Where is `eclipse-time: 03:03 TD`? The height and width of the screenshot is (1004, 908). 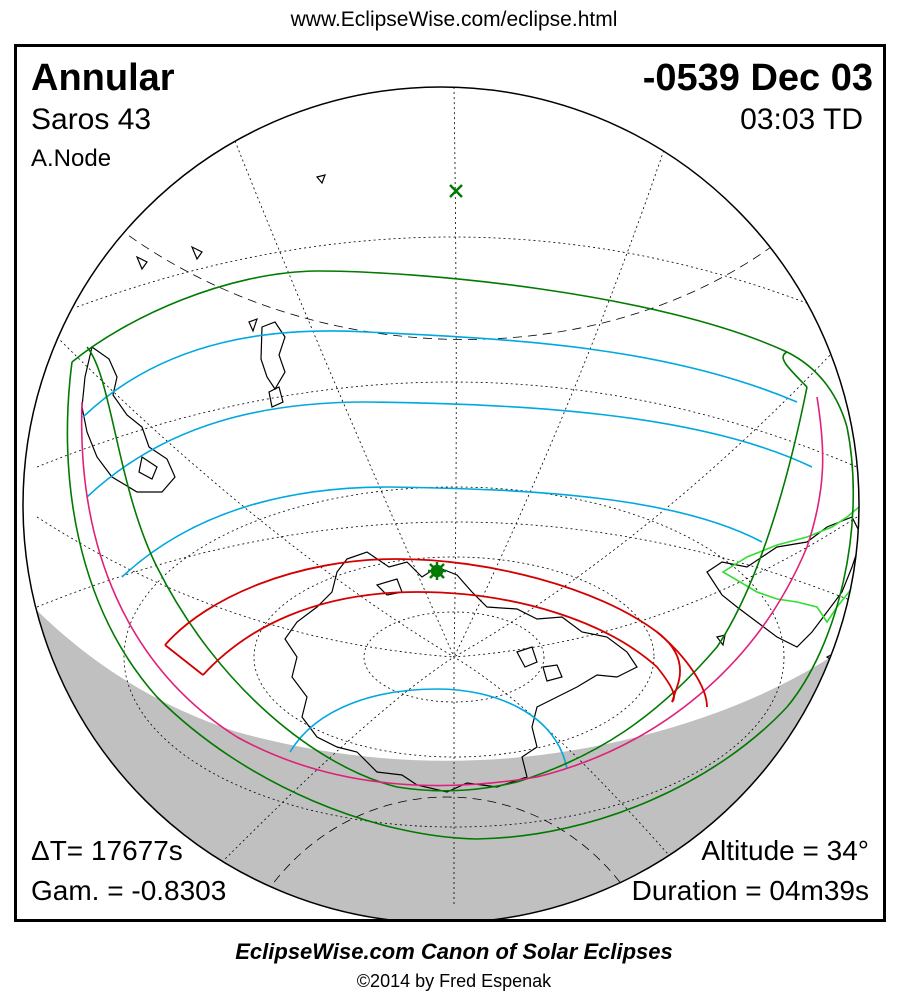 eclipse-time: 03:03 TD is located at coordinates (801, 119).